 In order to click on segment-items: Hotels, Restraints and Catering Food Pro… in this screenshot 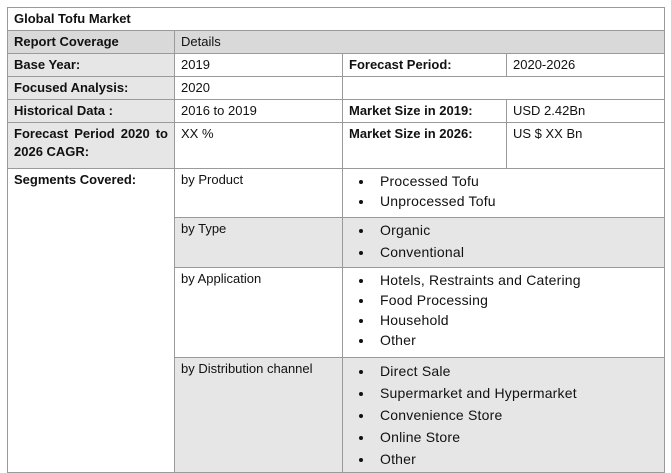, I will do `click(503, 312)`.